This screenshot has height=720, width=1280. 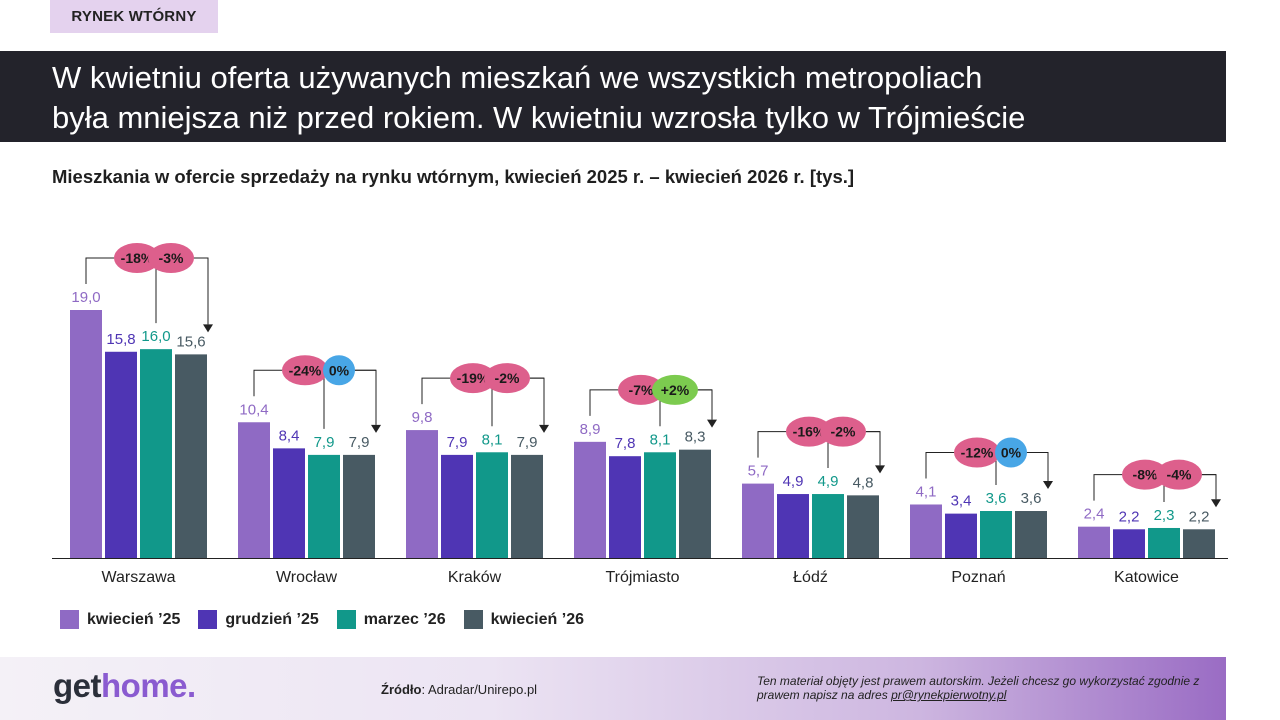 I want to click on legend-item: kwiecień ’26, so click(x=523, y=619).